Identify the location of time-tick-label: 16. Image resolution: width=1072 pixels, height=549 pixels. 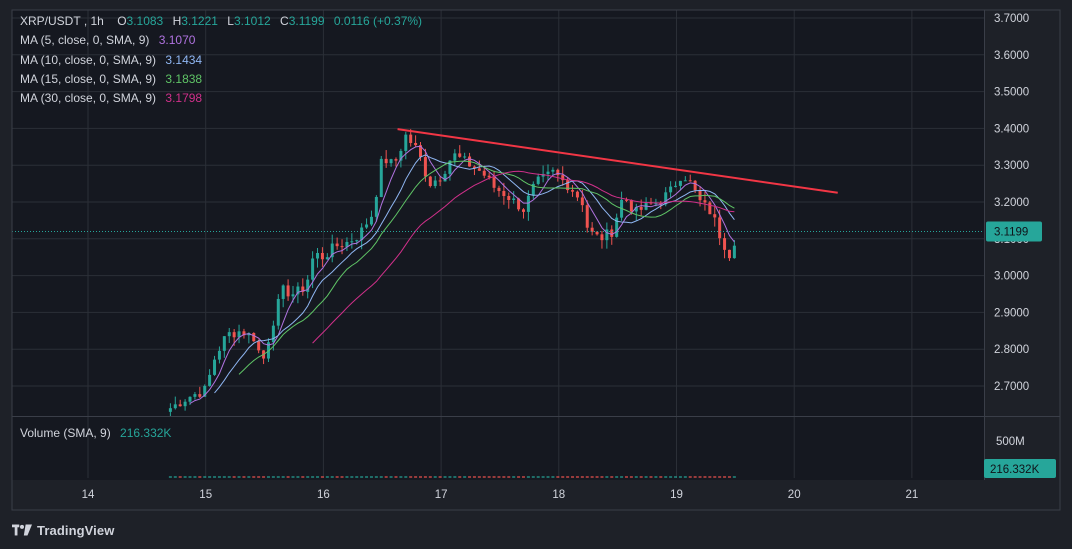
(323, 495).